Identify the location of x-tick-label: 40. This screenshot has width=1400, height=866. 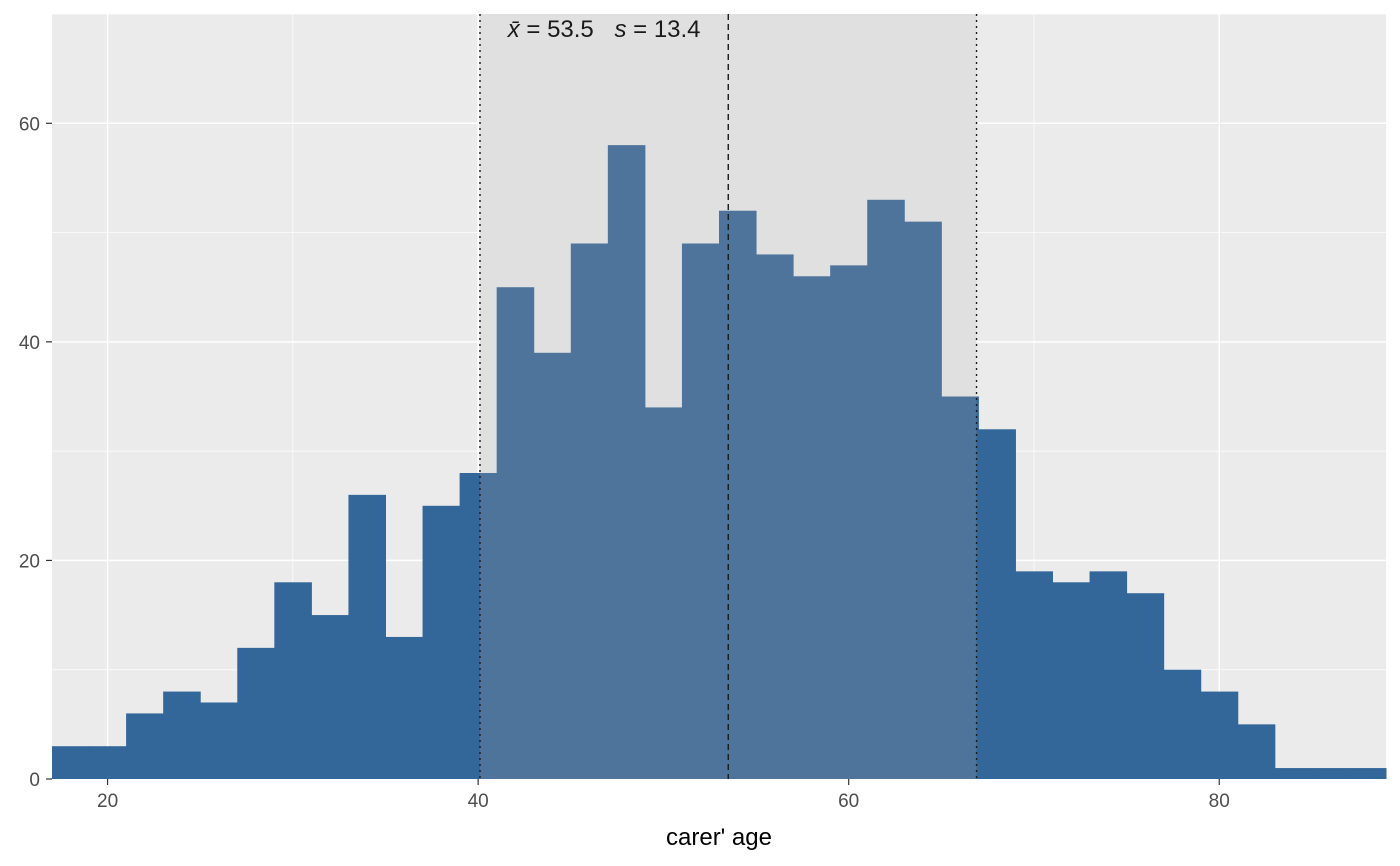
(478, 801).